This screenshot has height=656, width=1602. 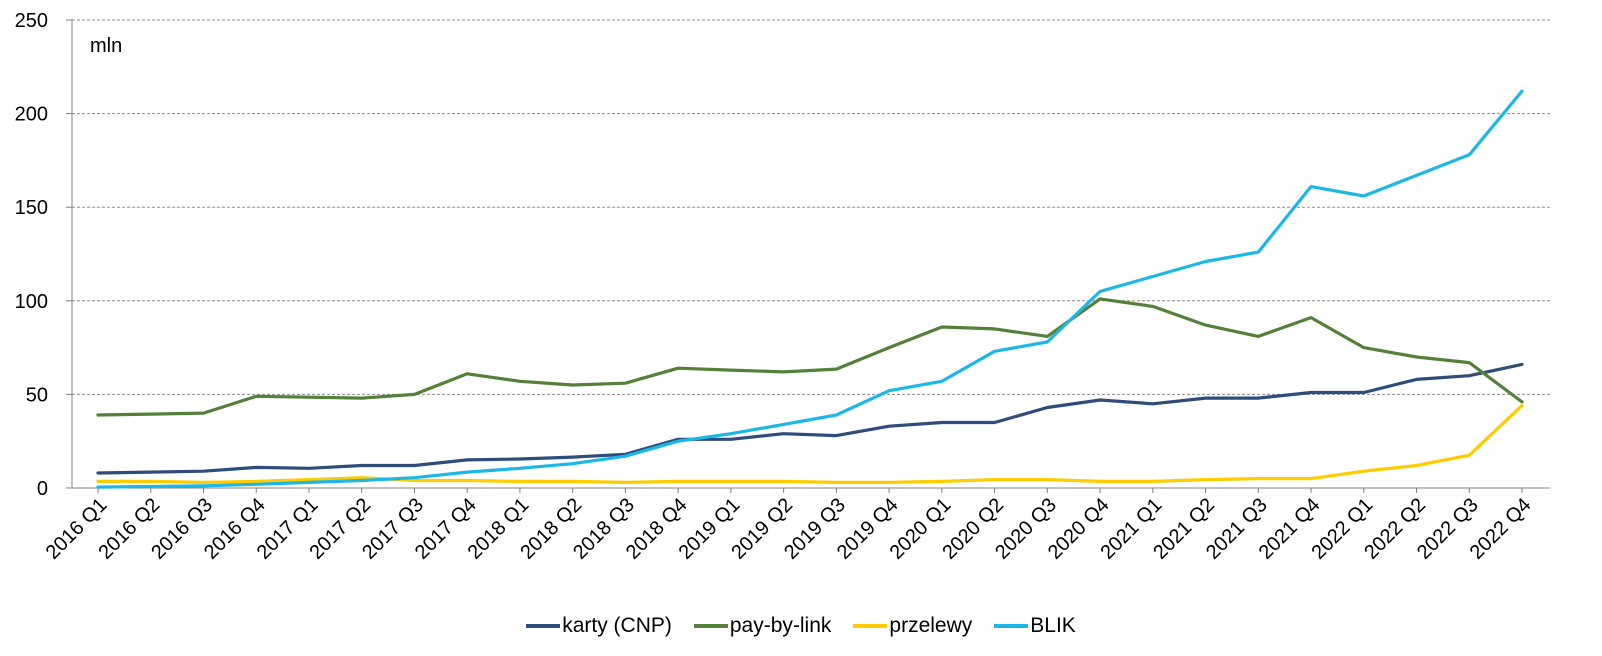 What do you see at coordinates (42, 489) in the screenshot?
I see `y-tick-label: 0` at bounding box center [42, 489].